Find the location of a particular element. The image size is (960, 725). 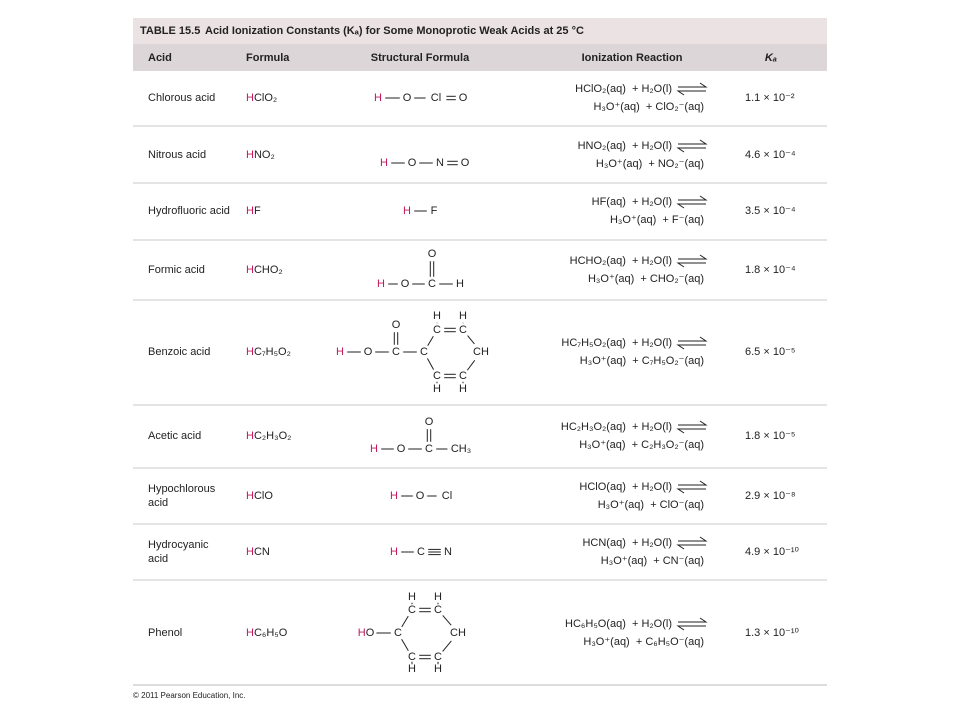

formula: HCN is located at coordinates (258, 552).